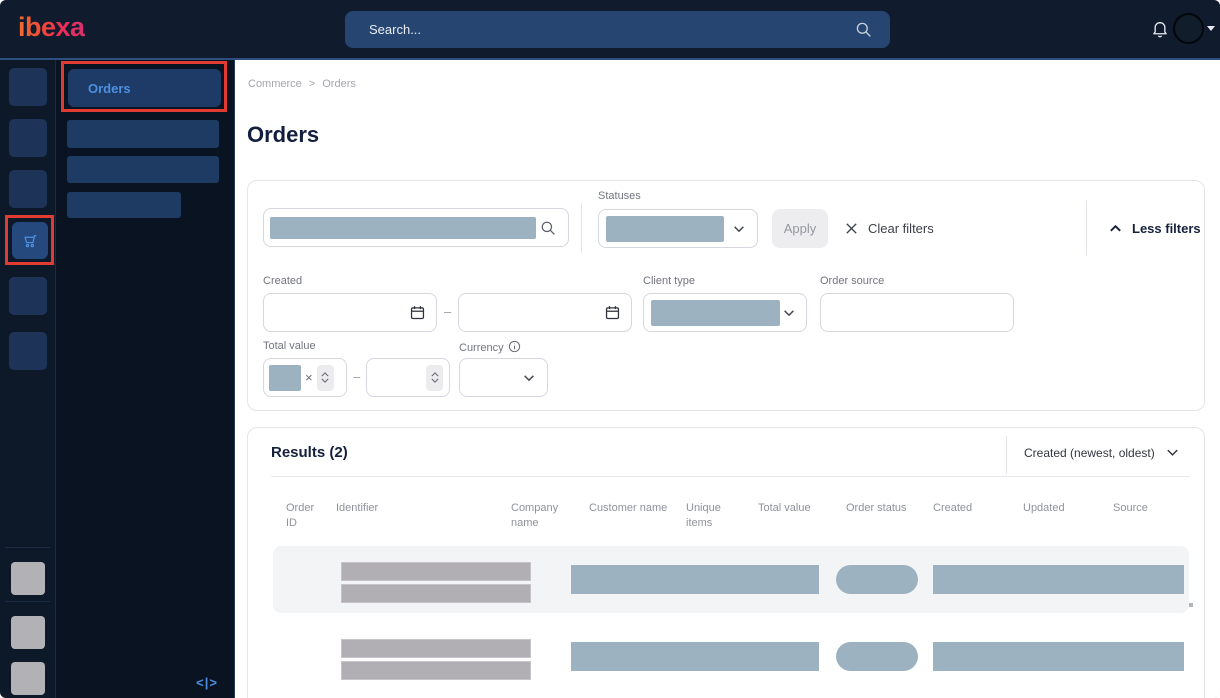 This screenshot has width=1220, height=698. Describe the element at coordinates (800, 228) in the screenshot. I see `apply-button: Apply` at that location.